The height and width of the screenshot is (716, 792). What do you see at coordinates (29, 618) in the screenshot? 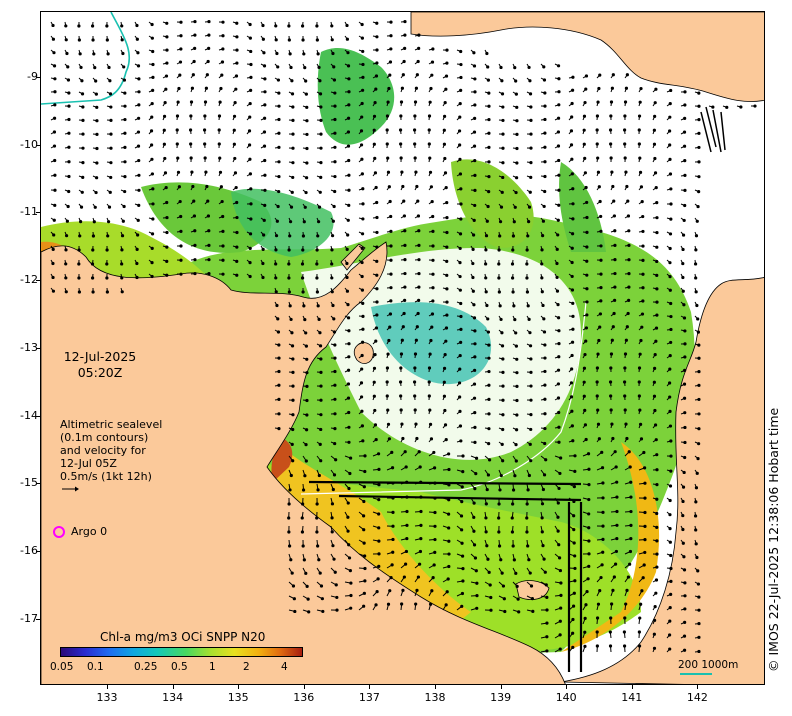
I see `y-tick-label: -17` at bounding box center [29, 618].